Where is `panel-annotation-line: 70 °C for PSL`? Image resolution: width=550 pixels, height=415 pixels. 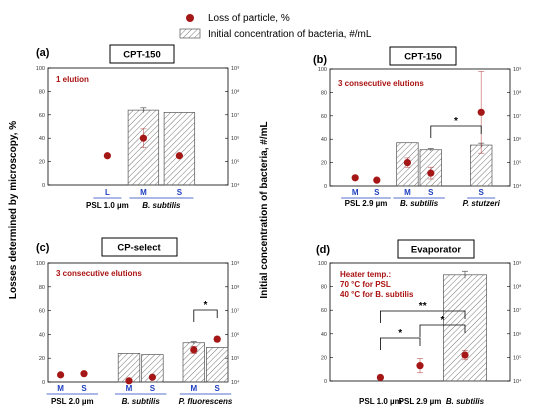
panel-annotation-line: 70 °C for PSL is located at coordinates (365, 284).